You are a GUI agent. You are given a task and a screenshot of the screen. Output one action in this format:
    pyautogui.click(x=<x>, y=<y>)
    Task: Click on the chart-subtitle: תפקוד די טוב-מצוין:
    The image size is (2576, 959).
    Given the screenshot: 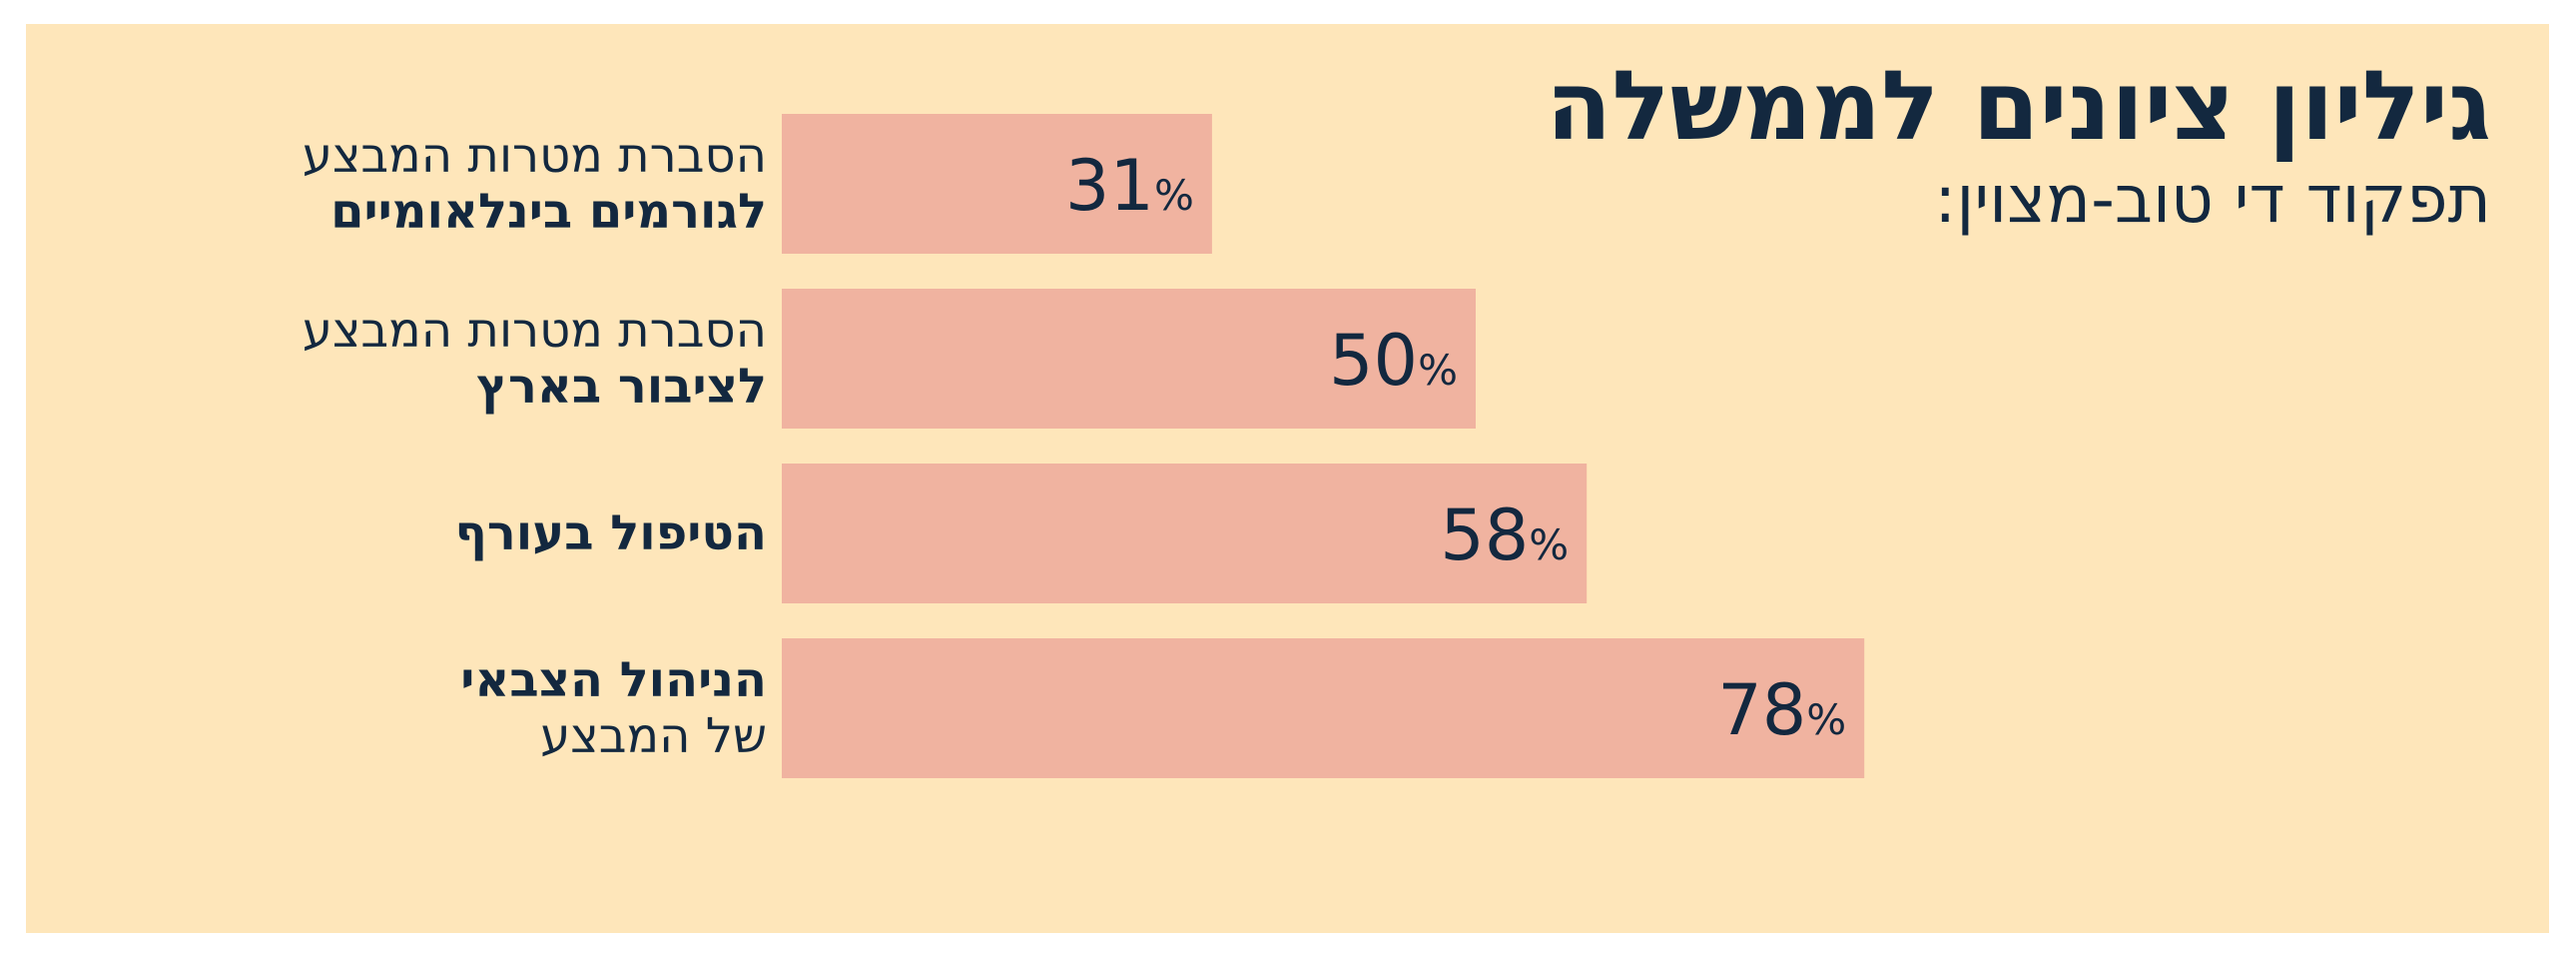 What is the action you would take?
    pyautogui.click(x=2212, y=200)
    